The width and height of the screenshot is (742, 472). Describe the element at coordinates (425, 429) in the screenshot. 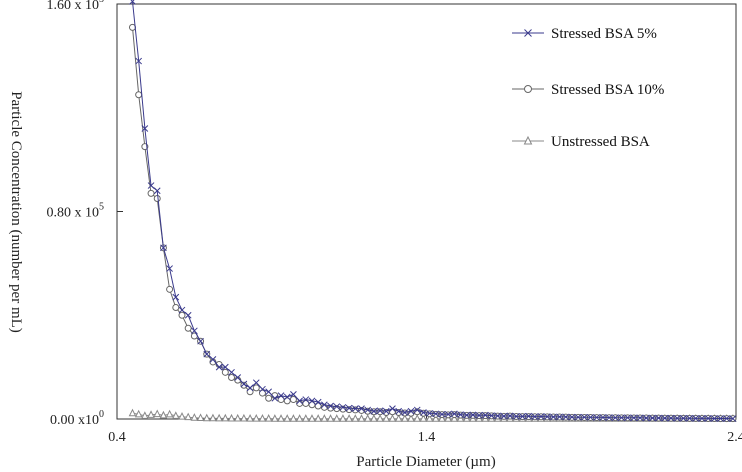

I see `x-axis-ticks: 0.4 1.4 2.4` at that location.